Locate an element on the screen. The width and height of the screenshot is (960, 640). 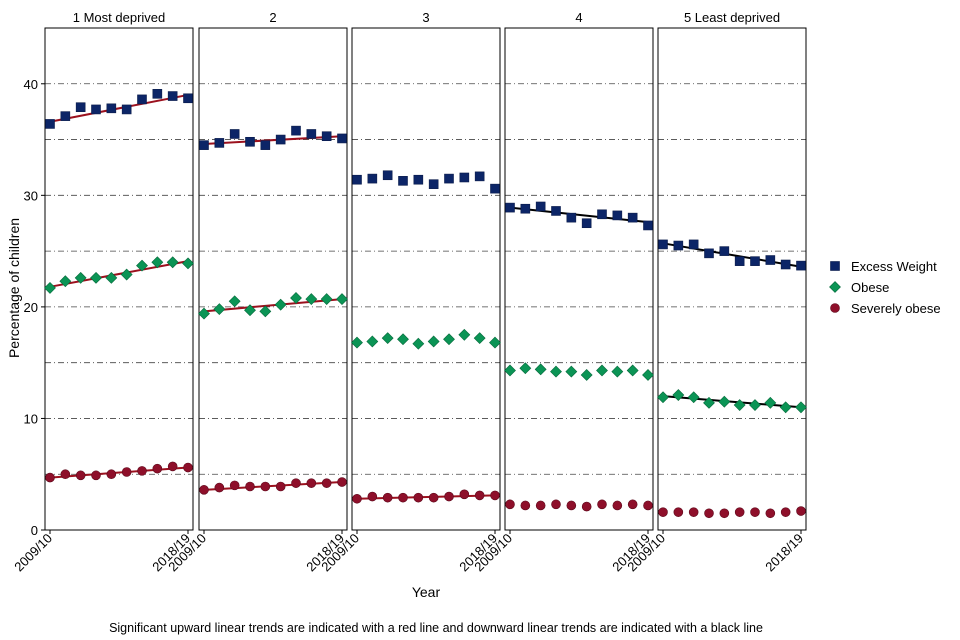
legend-item: Excess Weight is located at coordinates (883, 266).